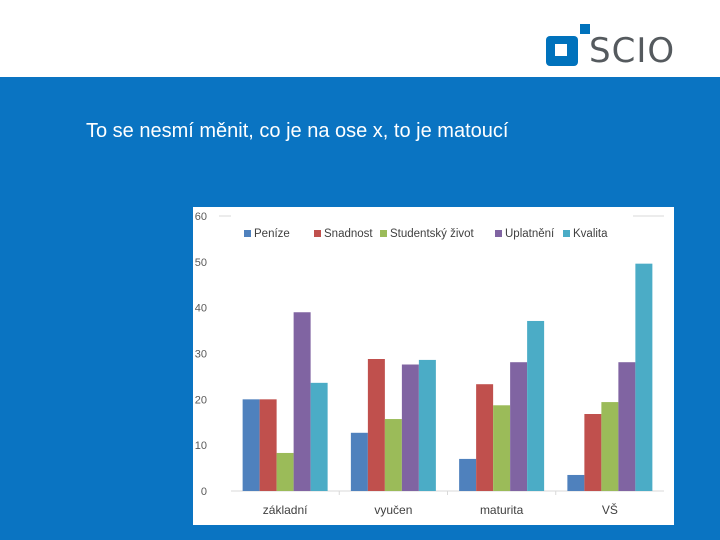 This screenshot has height=540, width=720. Describe the element at coordinates (610, 509) in the screenshot. I see `x-tick-label: VŠ` at that location.